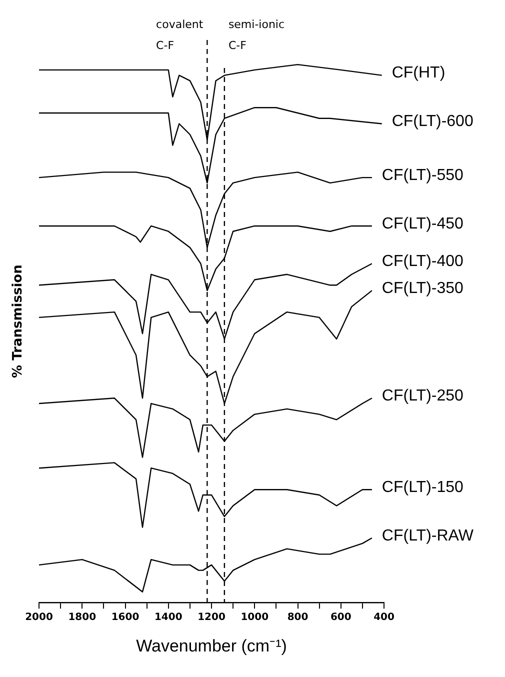 The height and width of the screenshot is (677, 505). What do you see at coordinates (384, 618) in the screenshot?
I see `x-tick-label: 400` at bounding box center [384, 618].